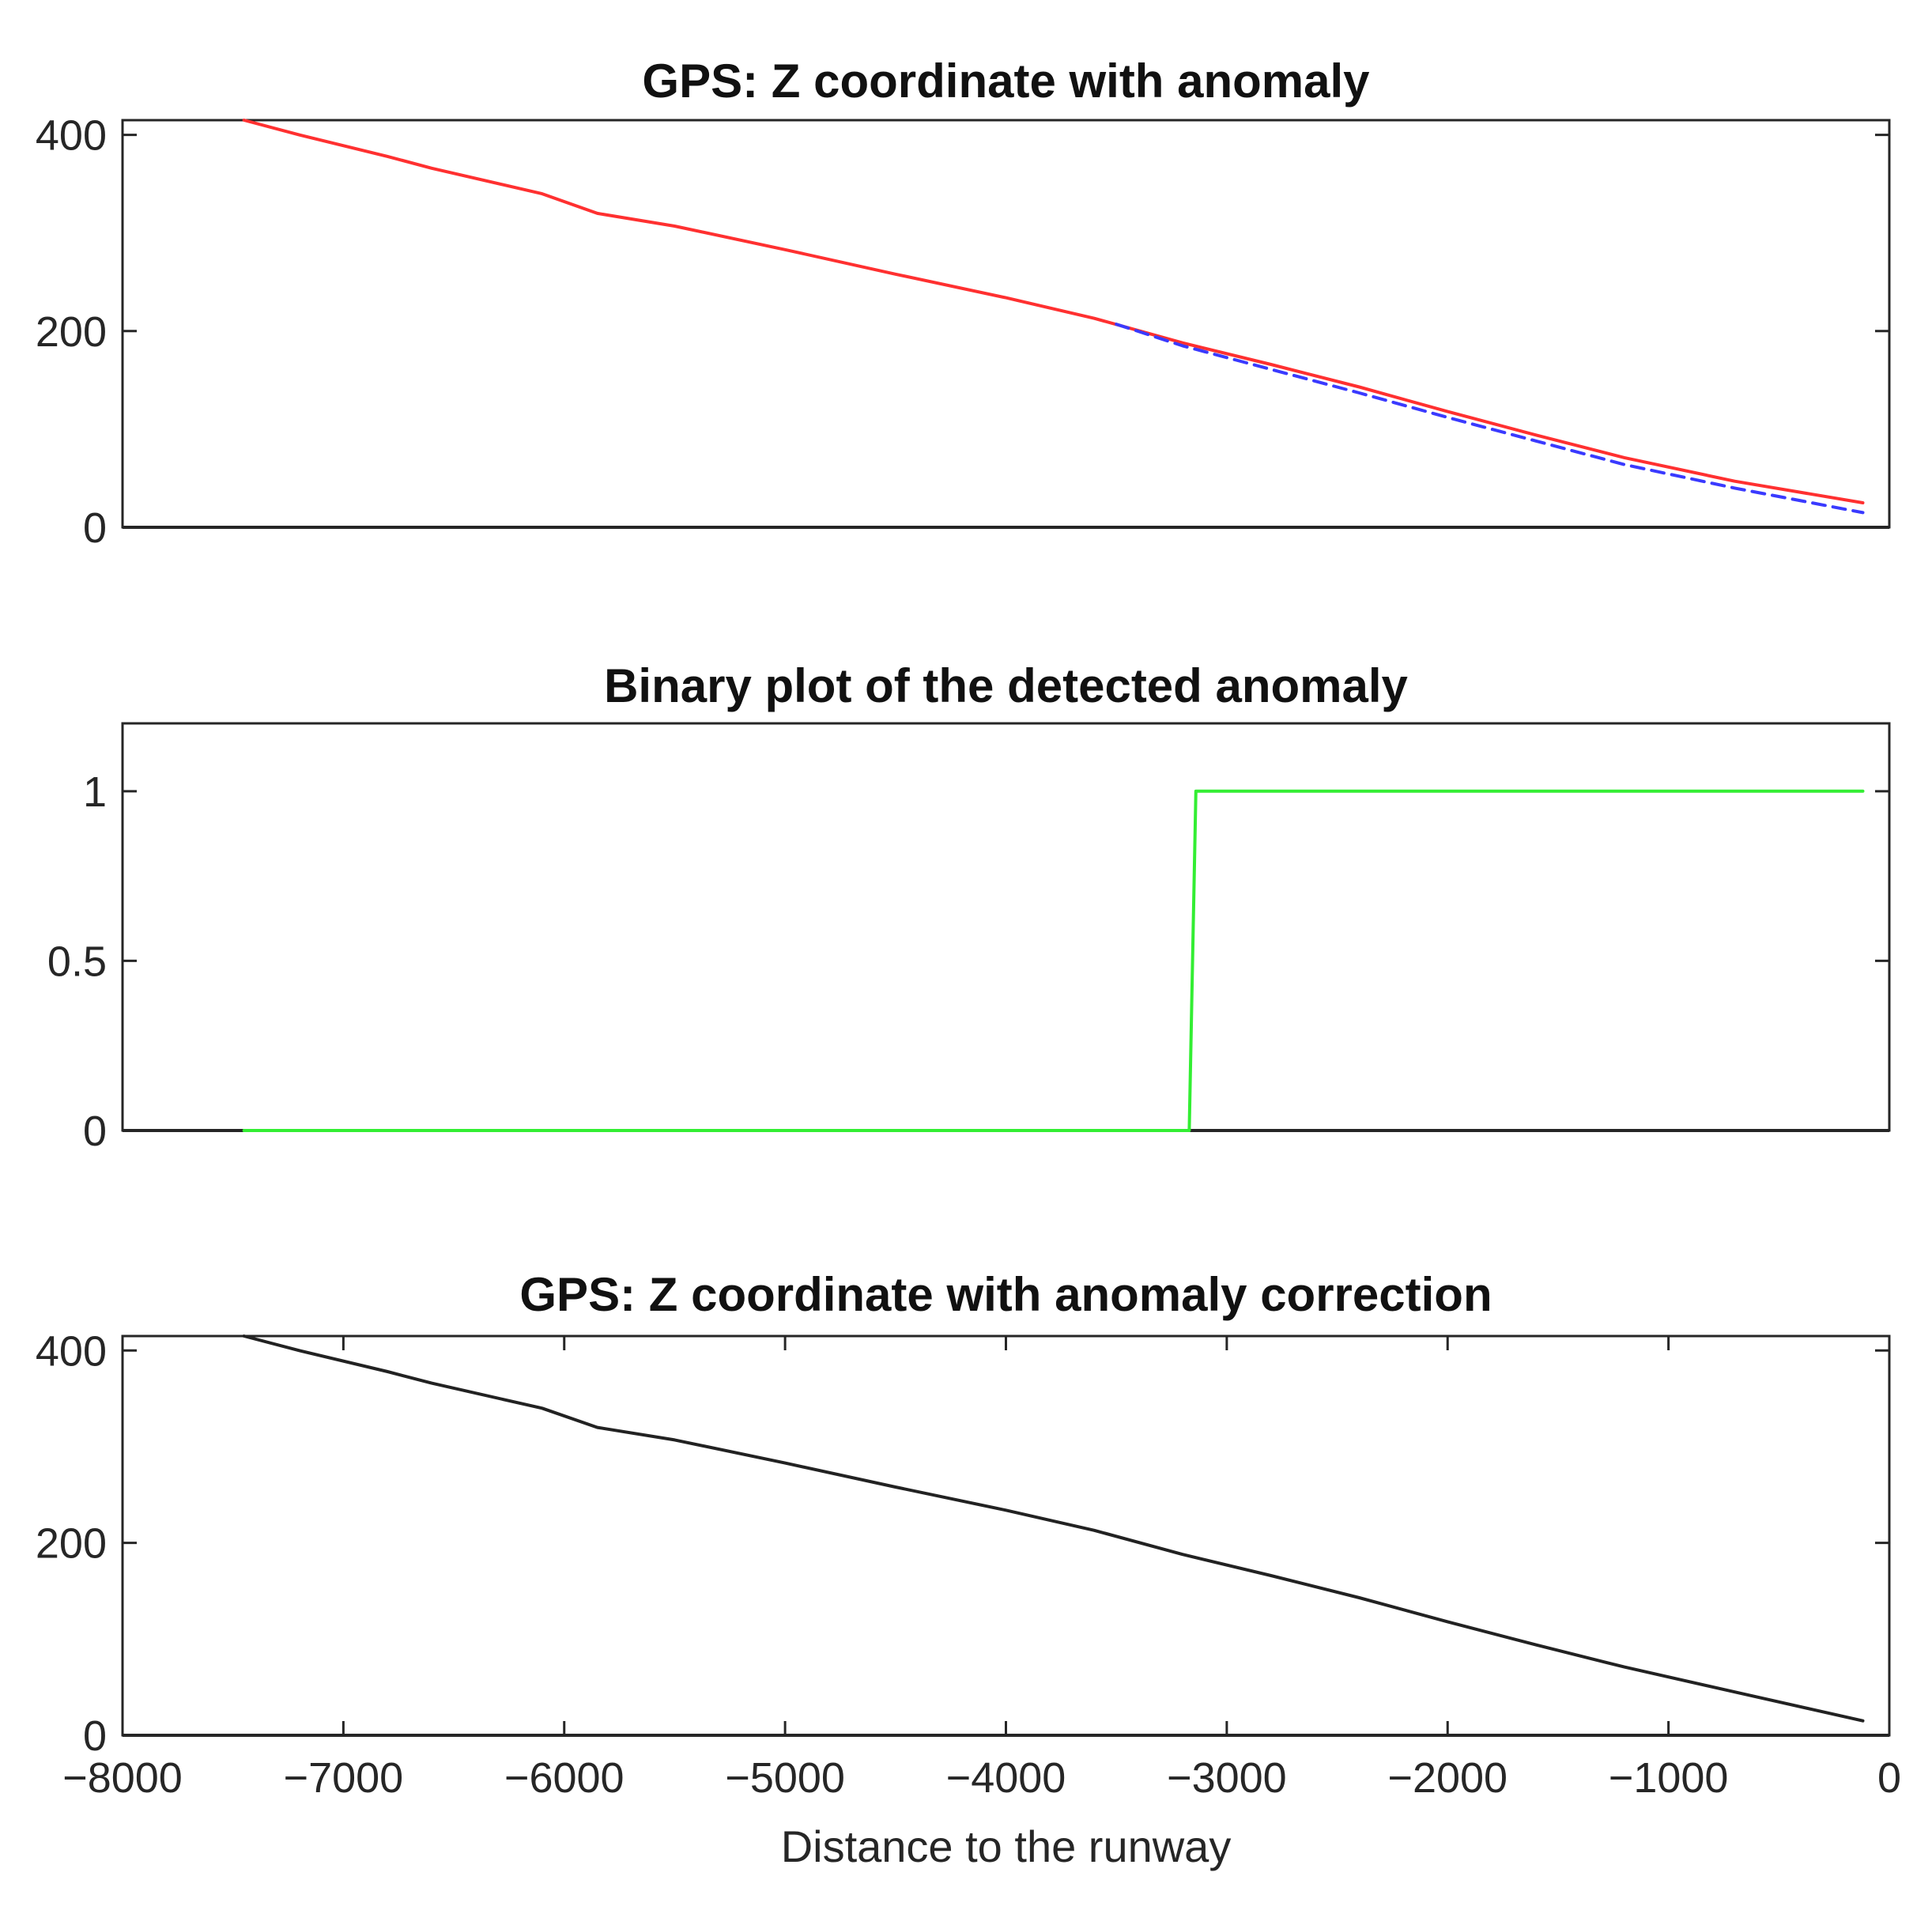 The image size is (1932, 1910). I want to click on x-tick-label: −2000, so click(1447, 1778).